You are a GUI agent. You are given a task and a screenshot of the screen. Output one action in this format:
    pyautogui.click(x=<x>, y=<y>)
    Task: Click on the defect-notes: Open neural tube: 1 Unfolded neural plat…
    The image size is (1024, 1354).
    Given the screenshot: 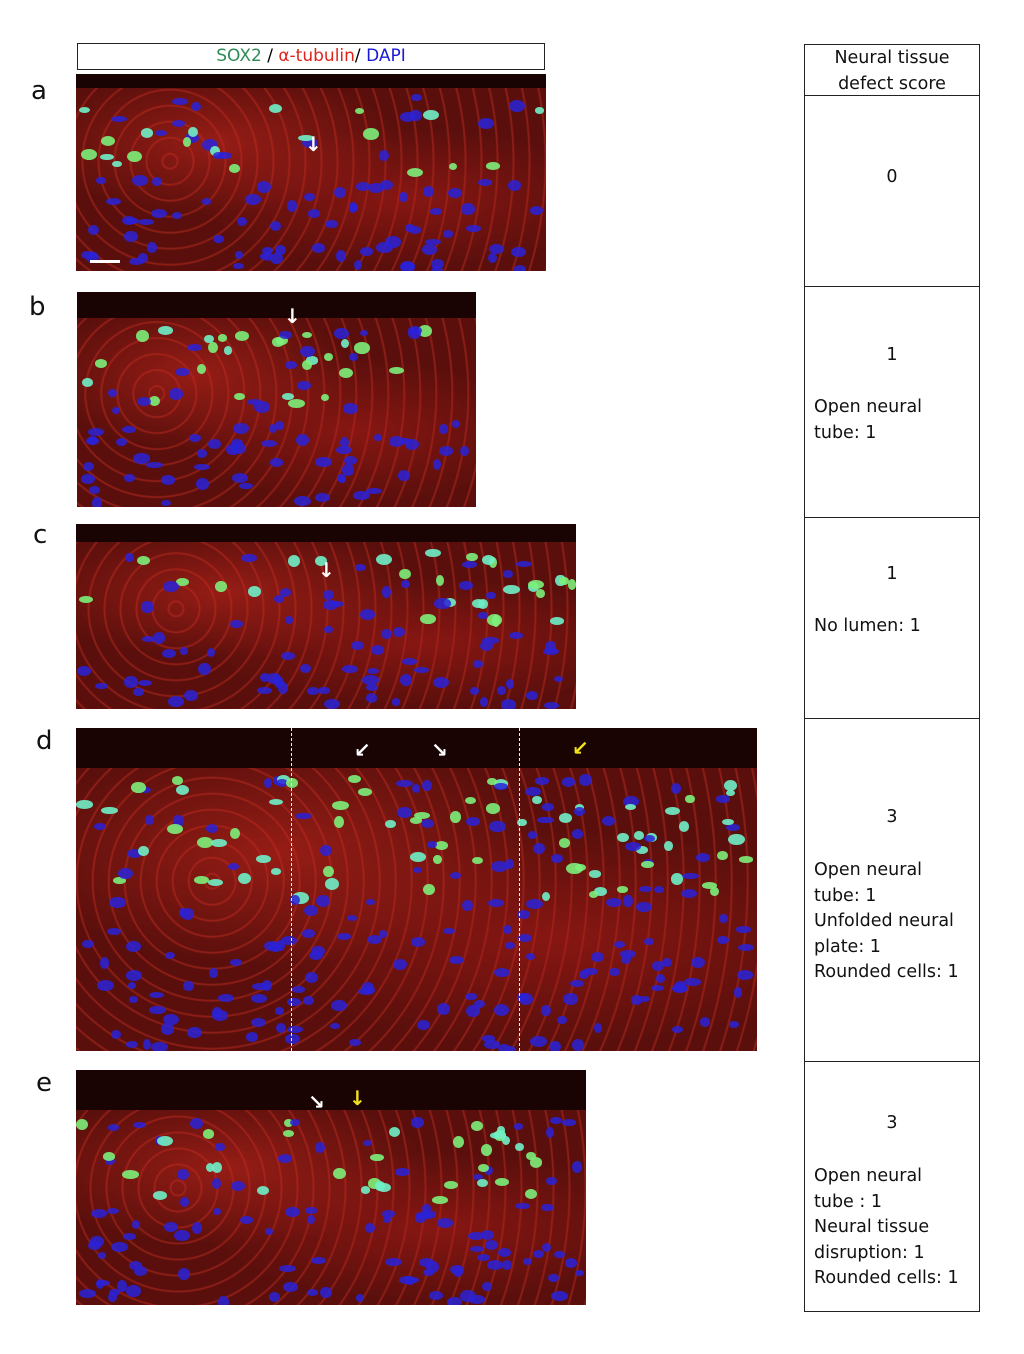 What is the action you would take?
    pyautogui.click(x=886, y=921)
    